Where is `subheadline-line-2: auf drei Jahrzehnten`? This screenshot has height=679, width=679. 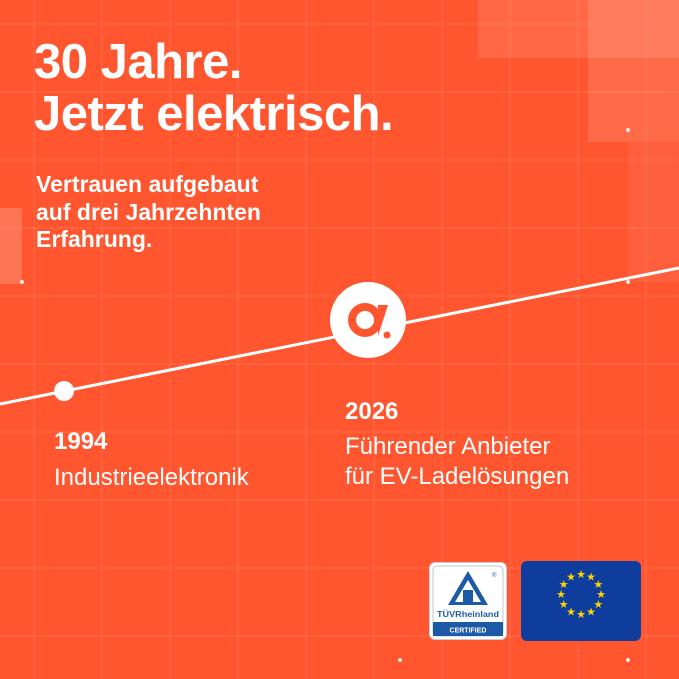 subheadline-line-2: auf drei Jahrzehnten is located at coordinates (148, 211).